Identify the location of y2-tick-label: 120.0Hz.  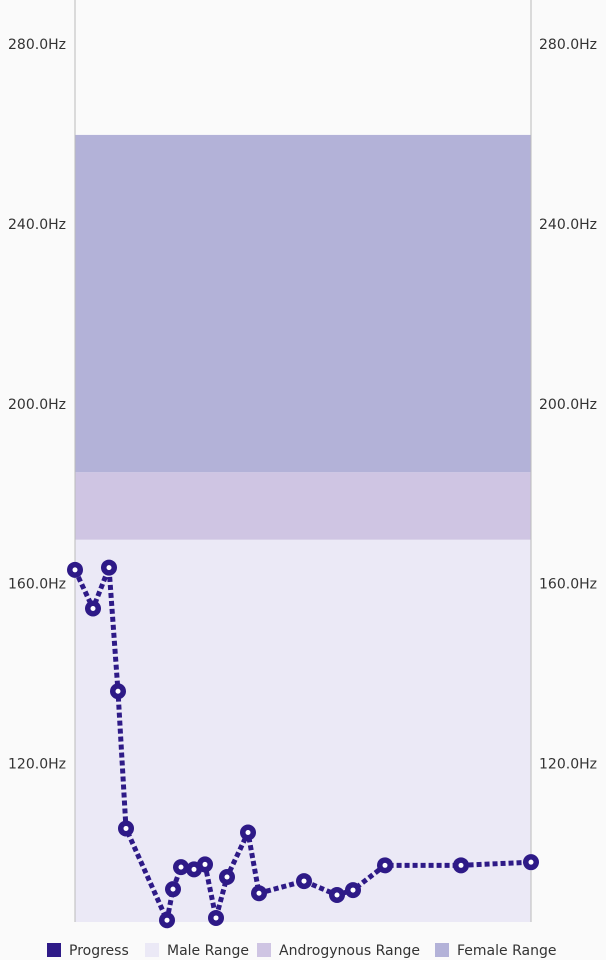
(568, 765).